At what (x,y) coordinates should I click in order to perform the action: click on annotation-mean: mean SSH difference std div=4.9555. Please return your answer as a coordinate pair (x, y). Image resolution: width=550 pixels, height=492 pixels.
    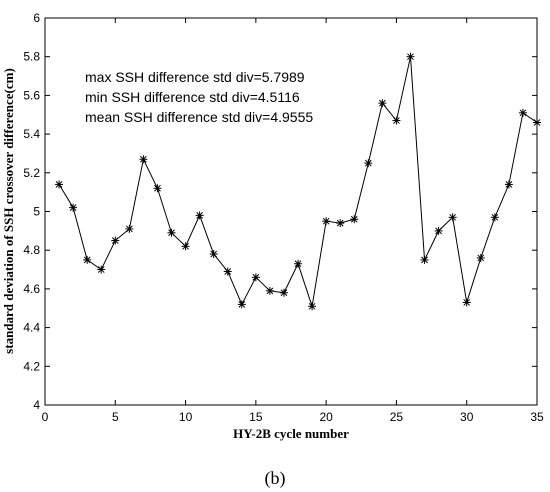
    Looking at the image, I should click on (199, 117).